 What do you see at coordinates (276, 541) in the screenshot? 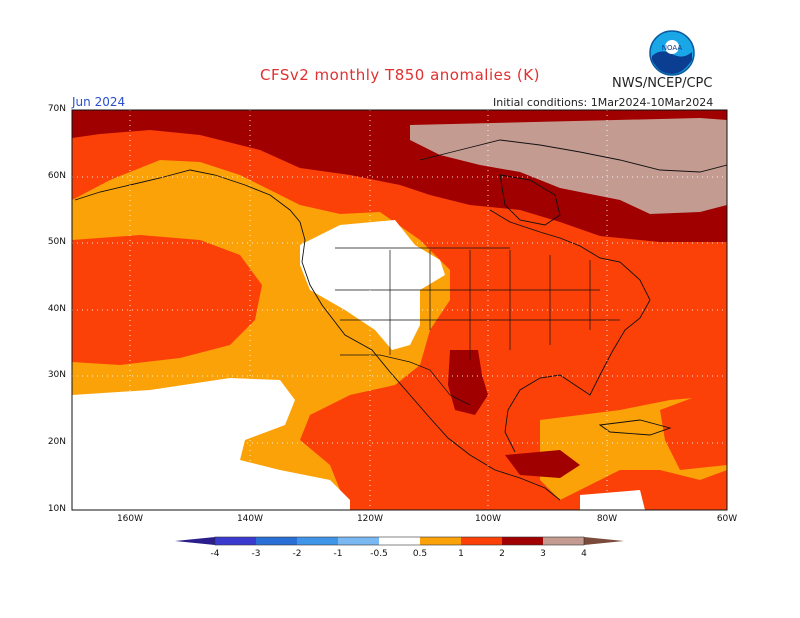
I see `colorbar-bin-m3-m2` at bounding box center [276, 541].